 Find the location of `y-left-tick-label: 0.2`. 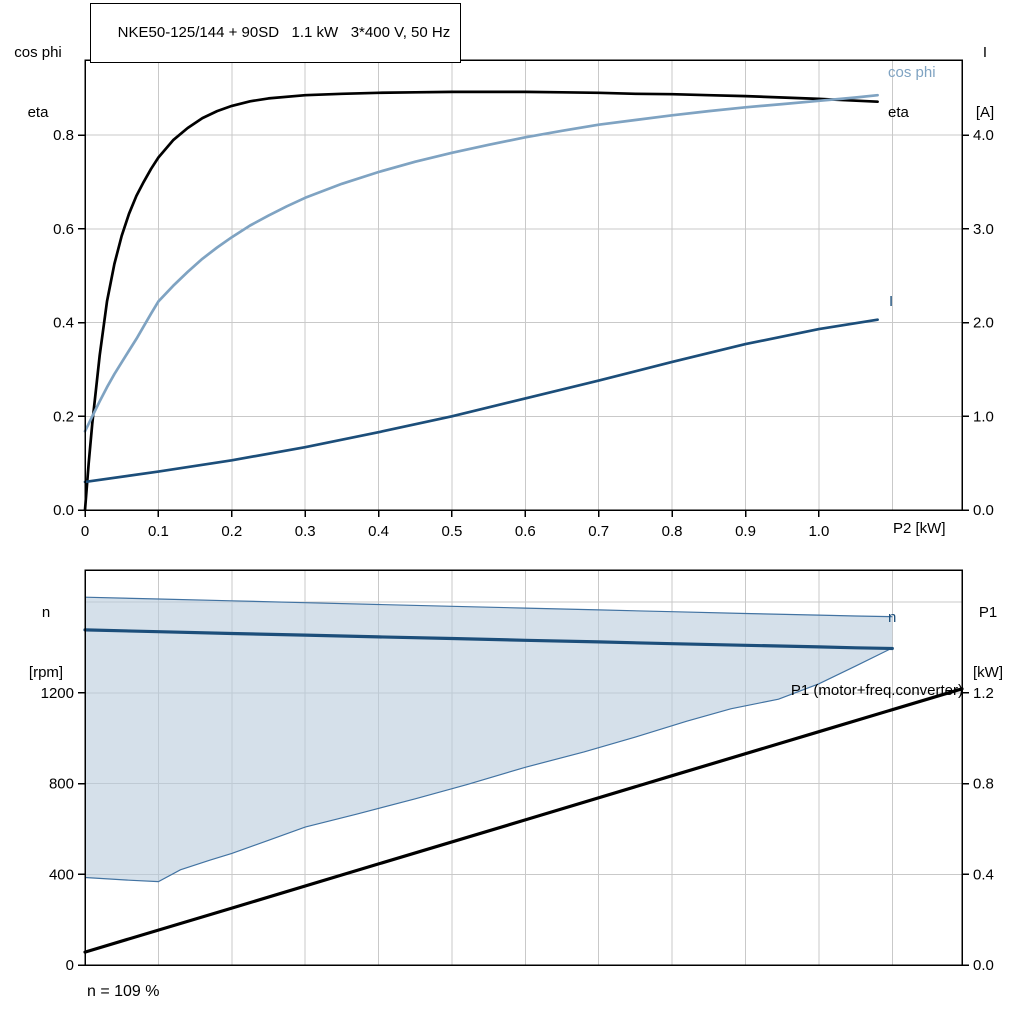

y-left-tick-label: 0.2 is located at coordinates (63, 416).